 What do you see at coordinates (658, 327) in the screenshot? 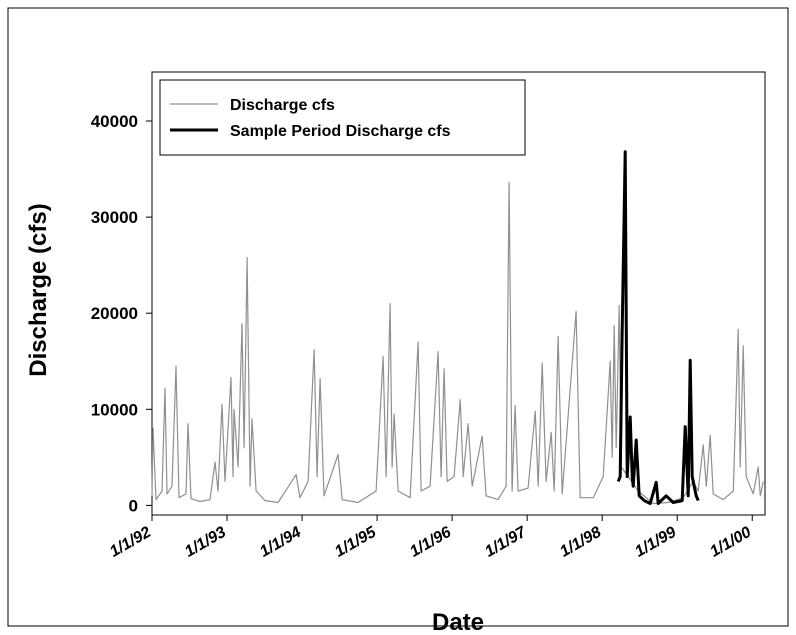
I see `series-line` at bounding box center [658, 327].